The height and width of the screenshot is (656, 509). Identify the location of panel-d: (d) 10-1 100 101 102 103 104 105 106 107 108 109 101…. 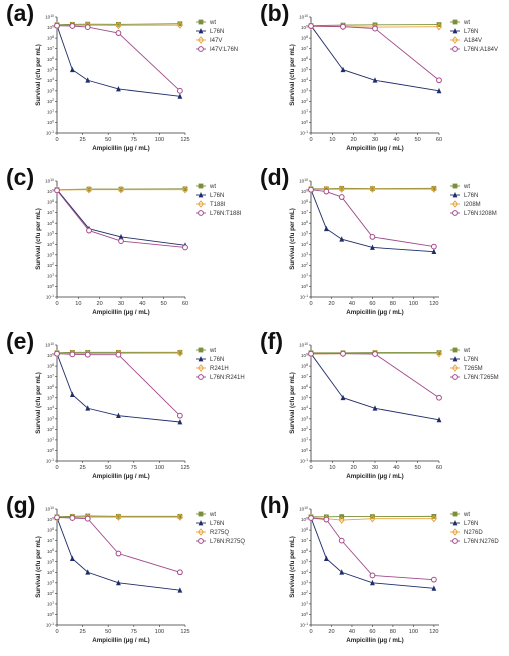
(381, 246).